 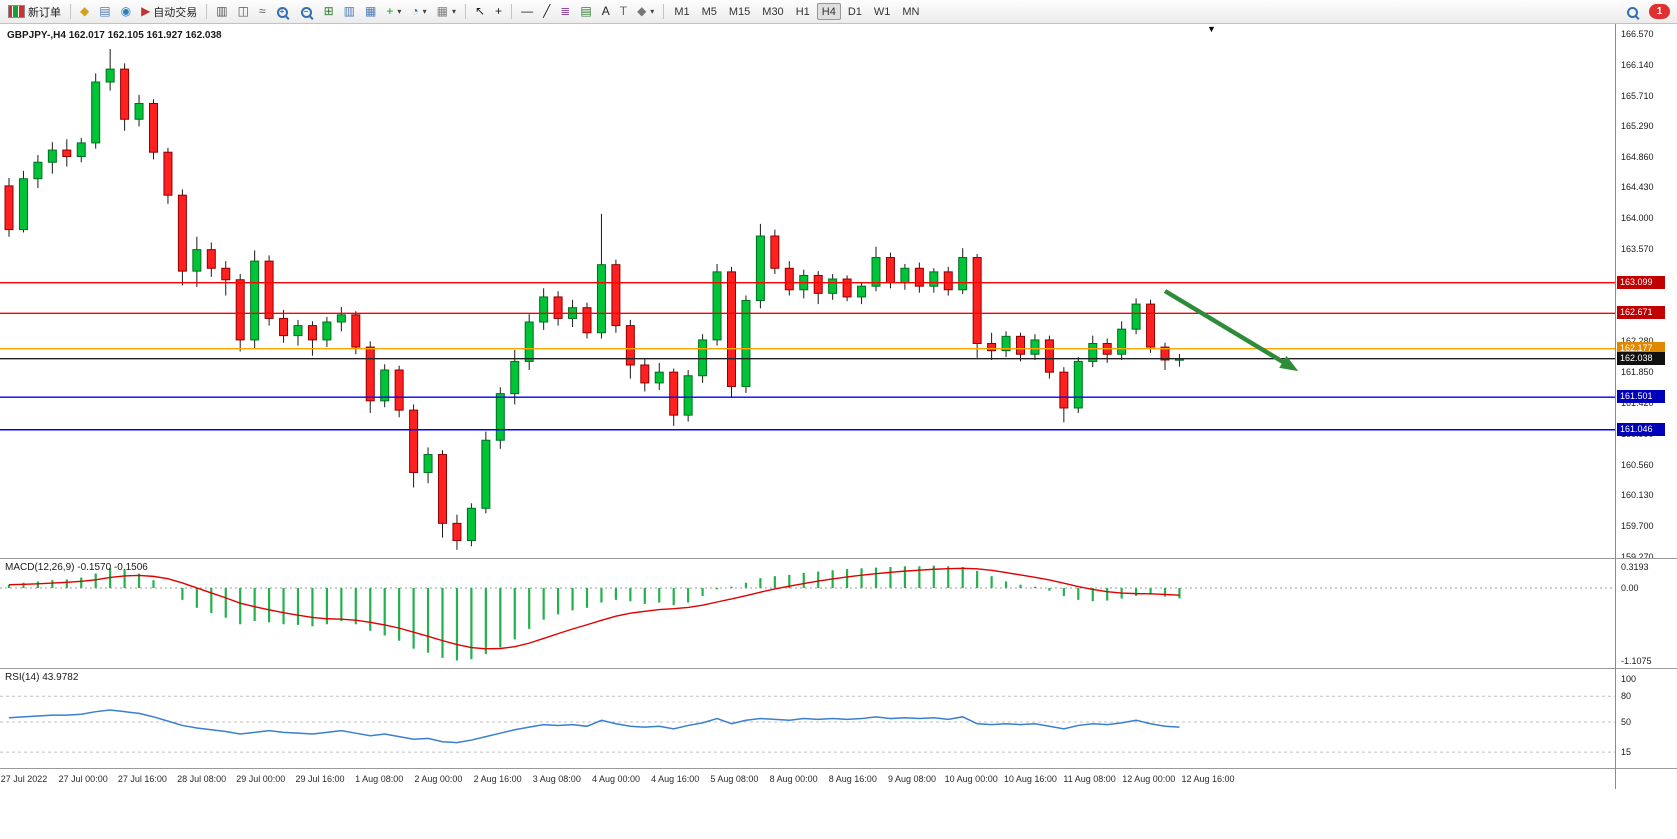 What do you see at coordinates (390, 11) in the screenshot?
I see `indicators-icon: +` at bounding box center [390, 11].